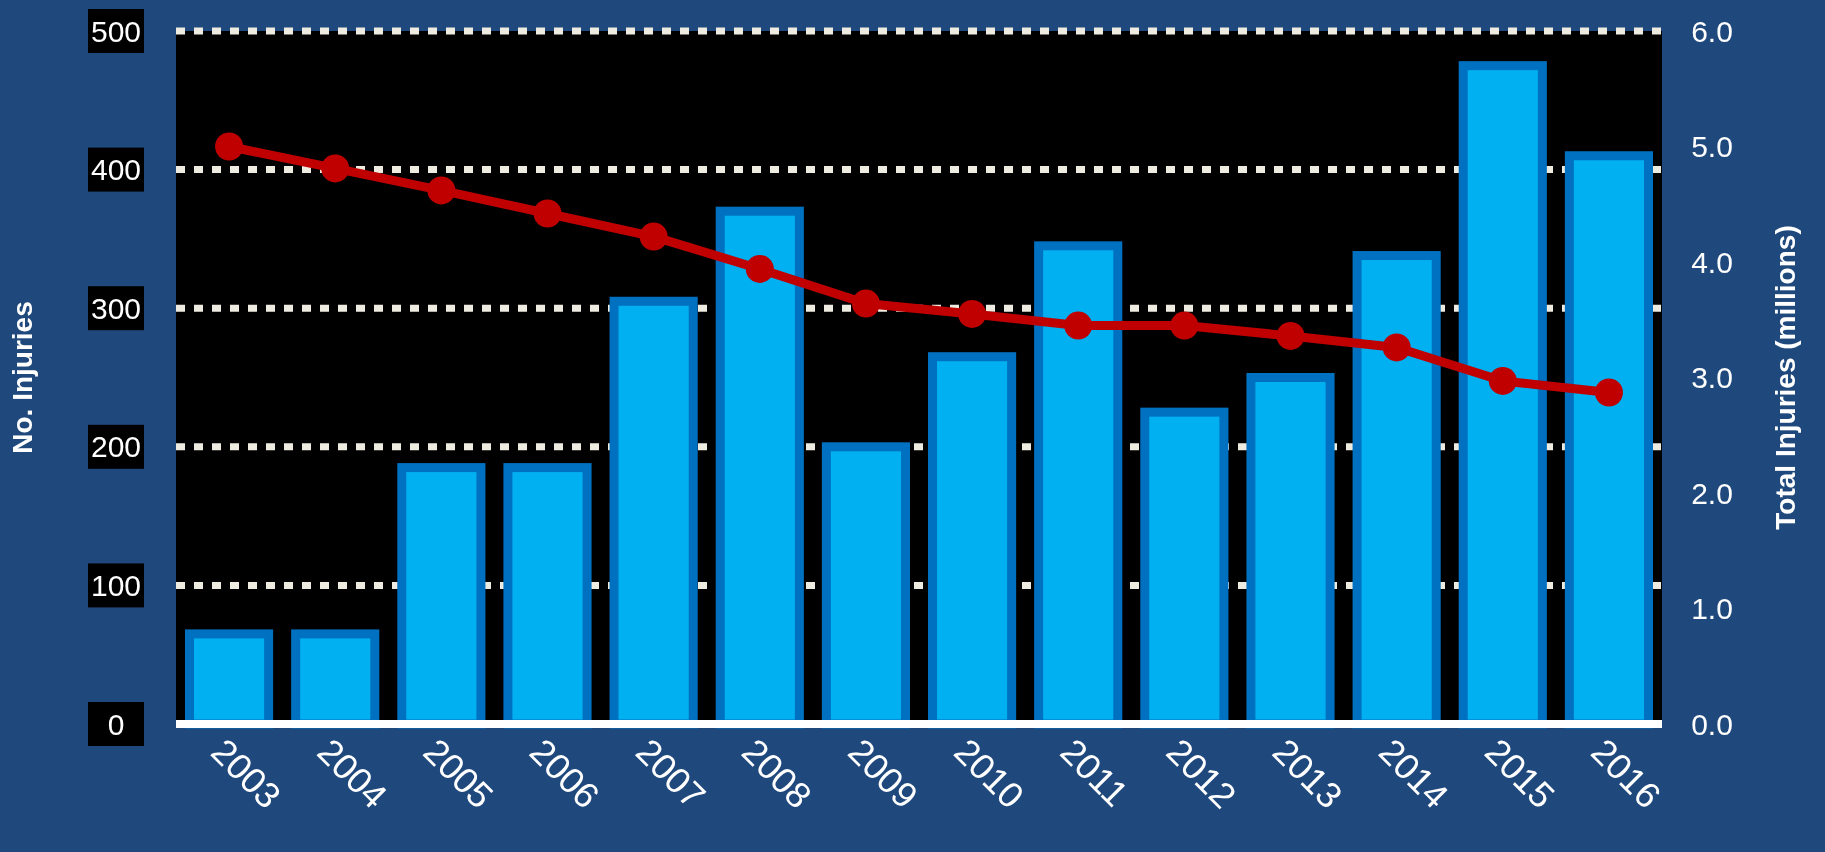 The image size is (1825, 852). Describe the element at coordinates (1712, 377) in the screenshot. I see `y2-tick-label: 3.0` at that location.